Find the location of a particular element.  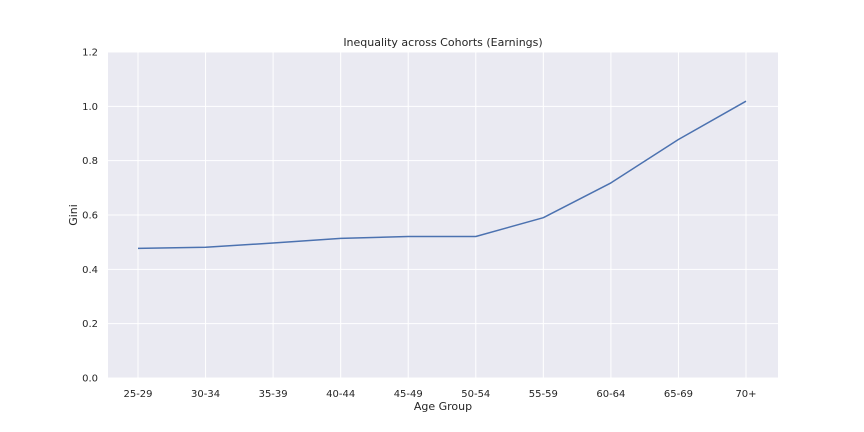

y-axis-label: Gini is located at coordinates (73, 215).